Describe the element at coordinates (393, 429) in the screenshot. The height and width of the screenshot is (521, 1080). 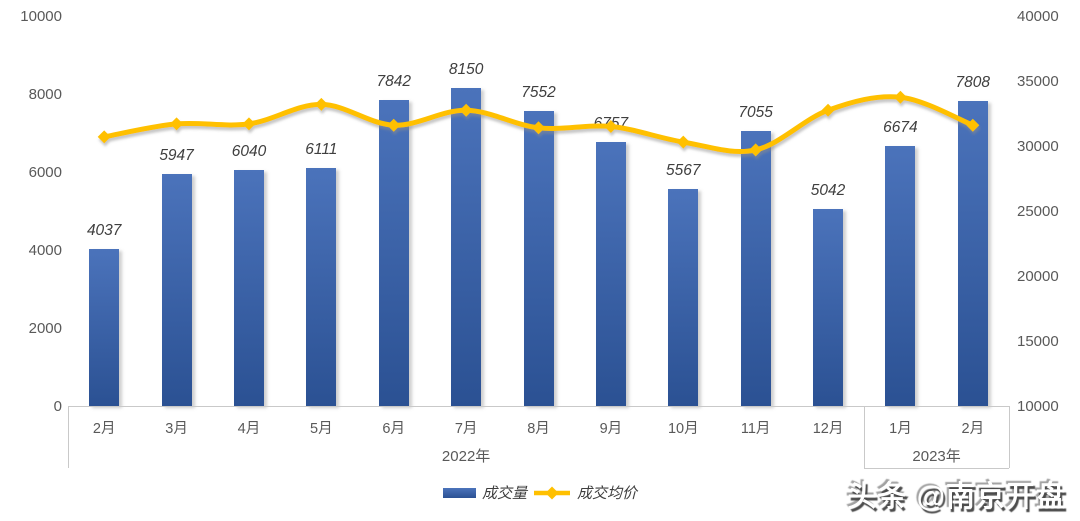
I see `month-label: 6月` at that location.